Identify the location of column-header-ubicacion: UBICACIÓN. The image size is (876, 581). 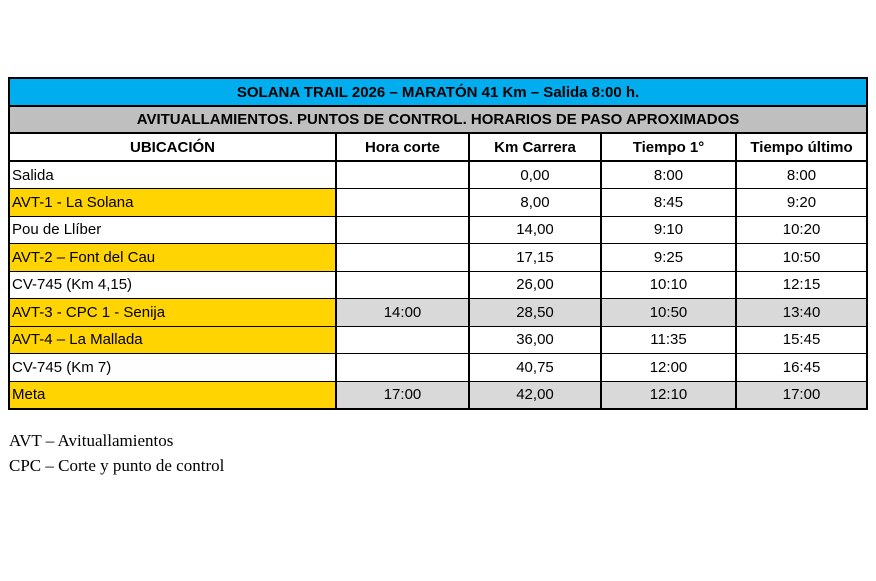
(172, 147).